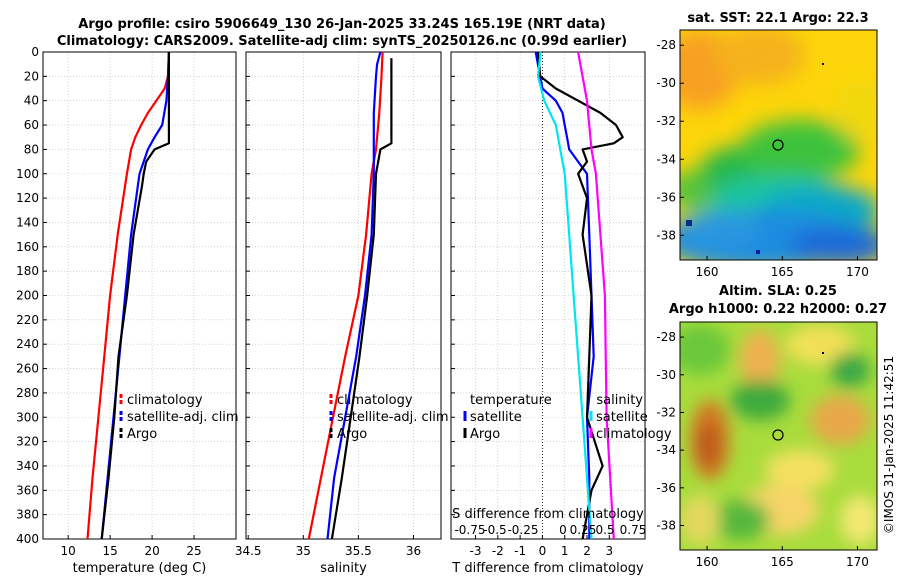 The width and height of the screenshot is (900, 580). Describe the element at coordinates (777, 18) in the screenshot. I see `sst-map-title: sat. SST: 22.1 Argo: 22.3` at that location.